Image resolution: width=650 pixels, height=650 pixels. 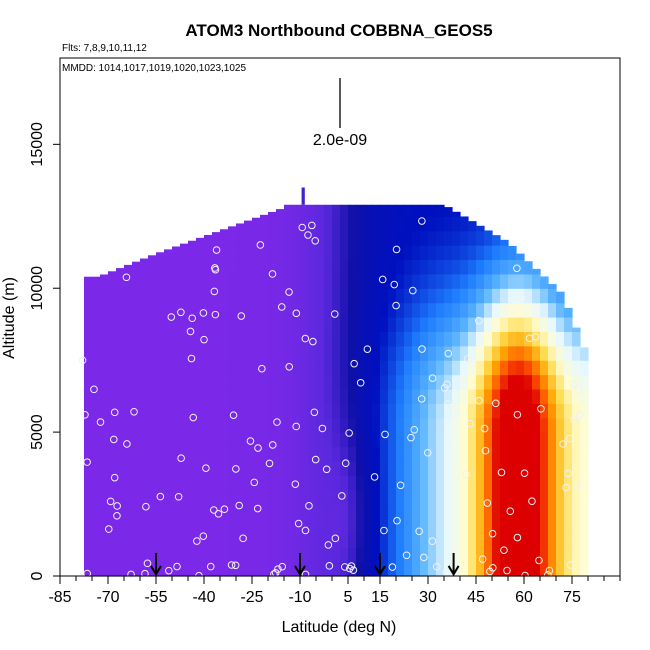 I want to click on flight-arrow-head, so click(x=300, y=571).